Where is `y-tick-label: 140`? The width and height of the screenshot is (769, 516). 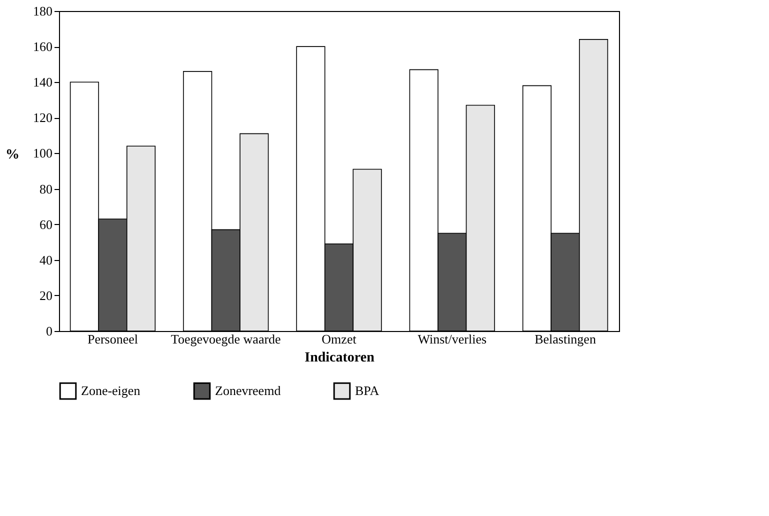
y-tick-label: 140 is located at coordinates (42, 82).